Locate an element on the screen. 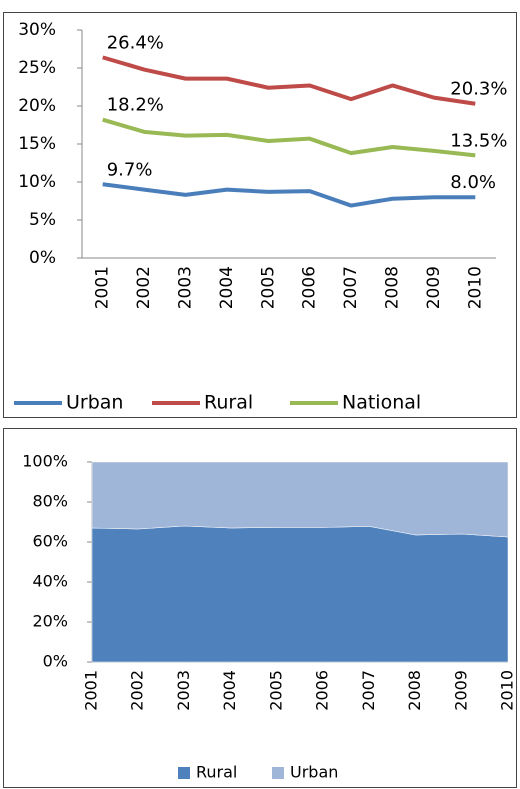 The image size is (520, 789). y-tick-label: 40% is located at coordinates (50, 581).